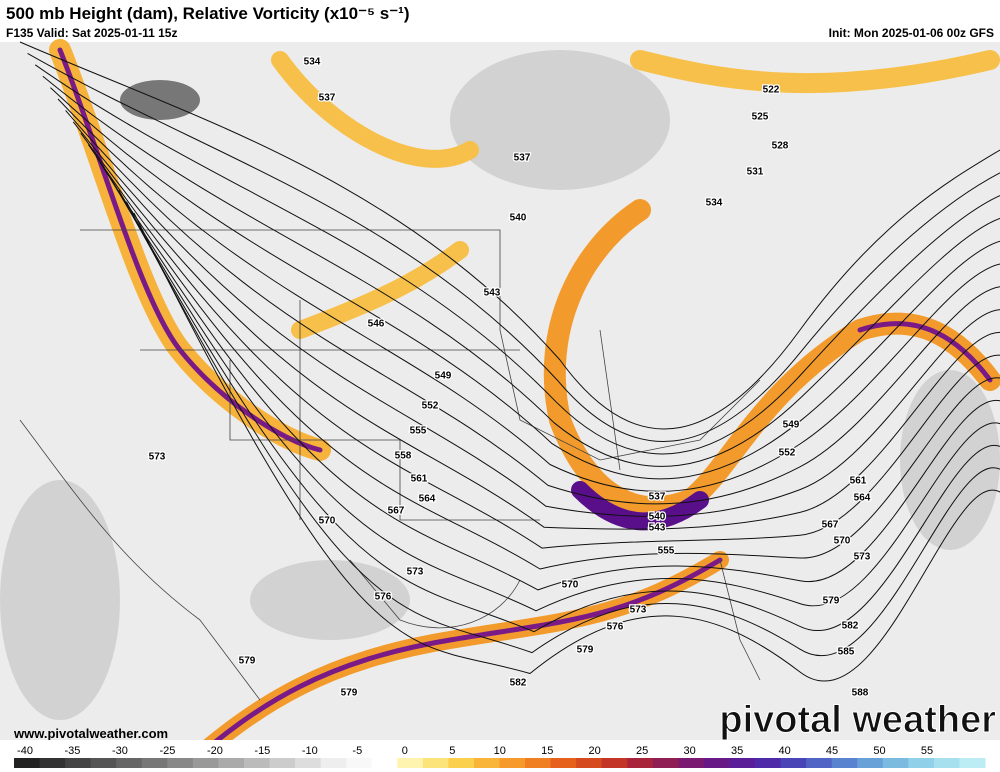 The width and height of the screenshot is (1000, 772). I want to click on contour-label: 564, so click(427, 499).